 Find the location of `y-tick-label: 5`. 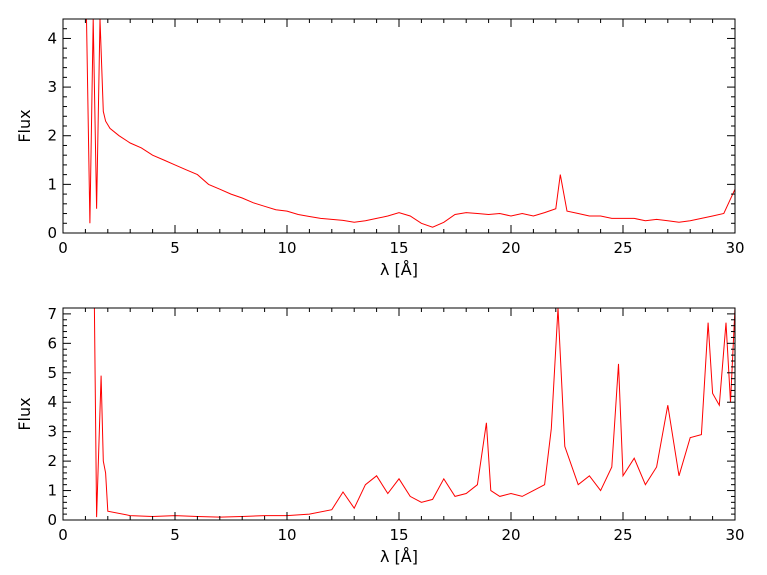

y-tick-label: 5 is located at coordinates (52, 373).